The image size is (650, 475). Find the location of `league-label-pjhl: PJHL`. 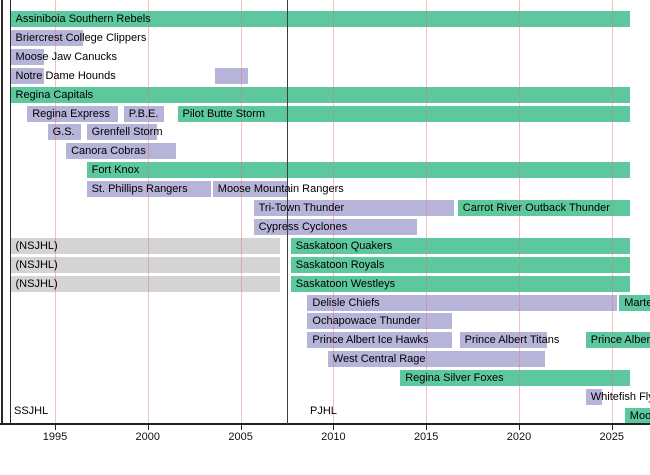

league-label-pjhl: PJHL is located at coordinates (323, 411).